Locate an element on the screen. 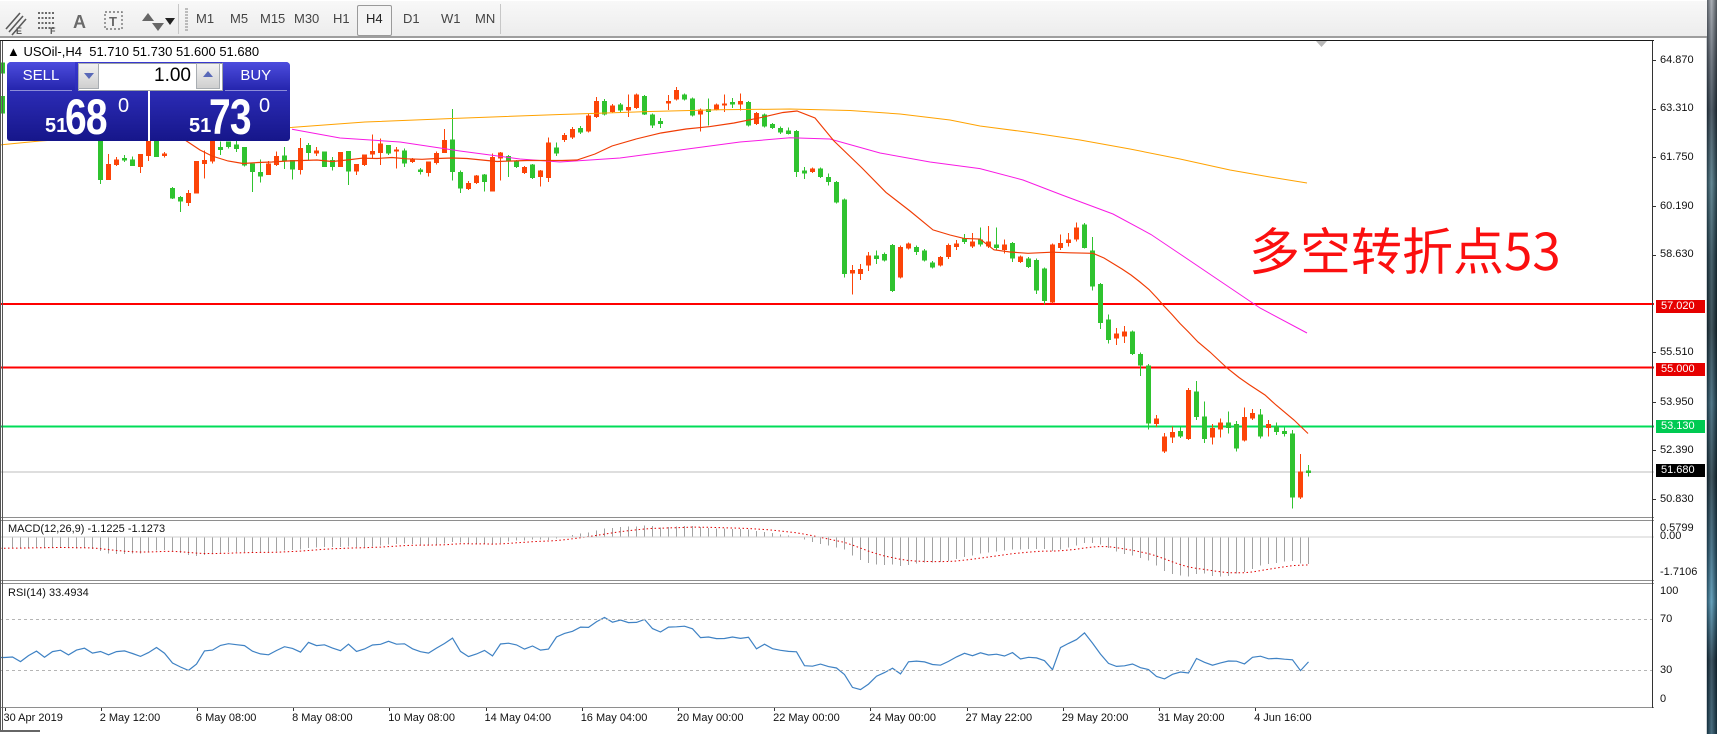  svg-text: T is located at coordinates (113, 21).